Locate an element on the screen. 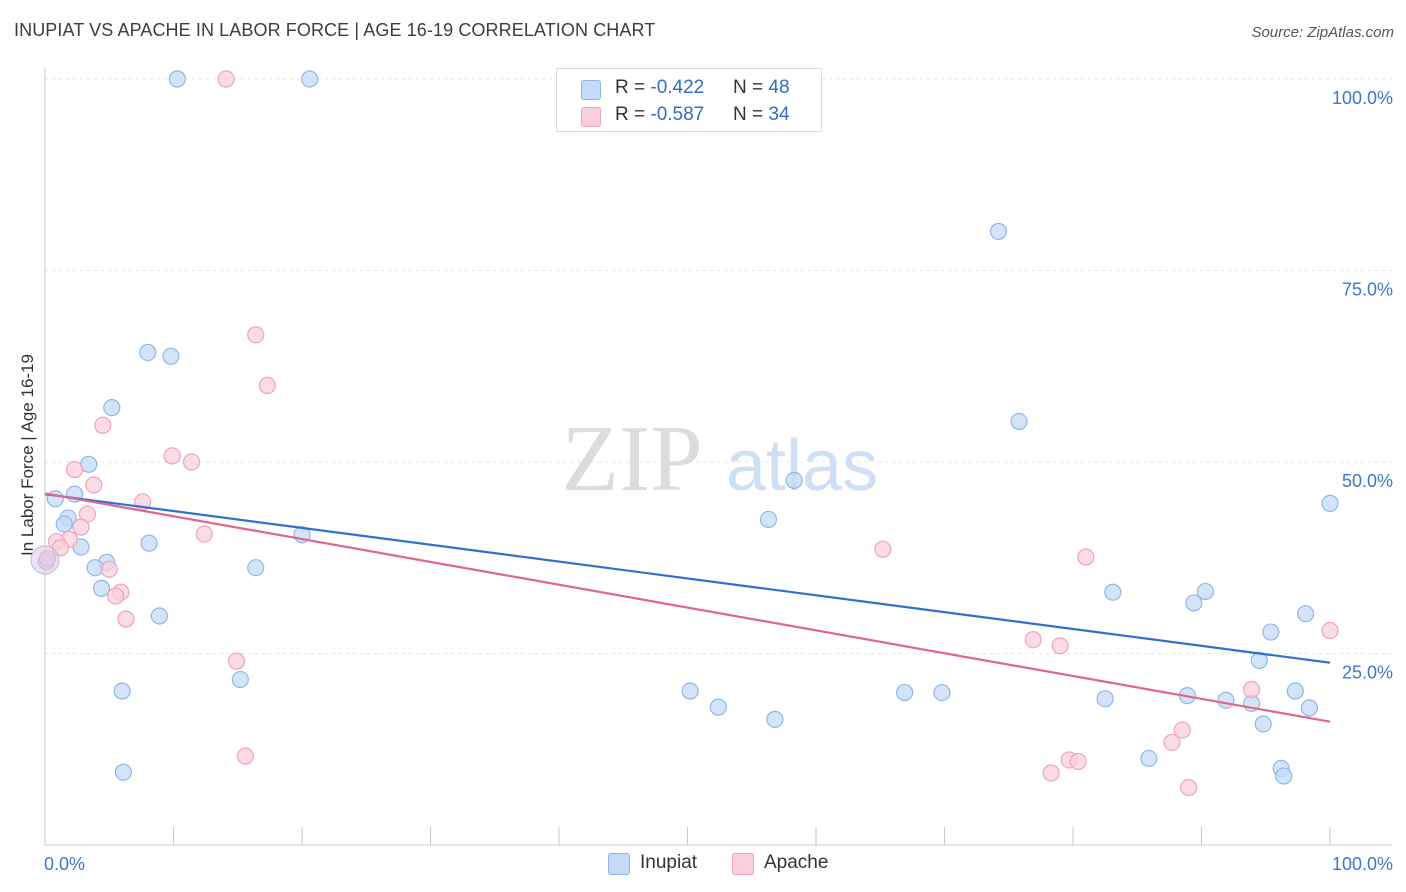  source-credit: Source: ZipAtlas.com is located at coordinates (1322, 32).